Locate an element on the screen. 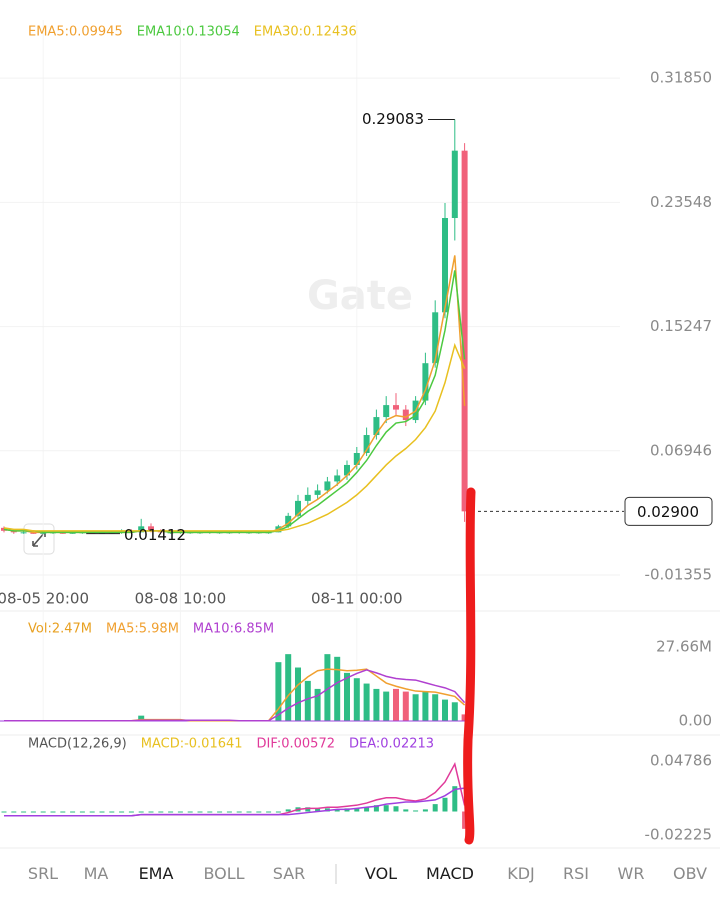  legend-item: Vol:2.47M is located at coordinates (60, 629).